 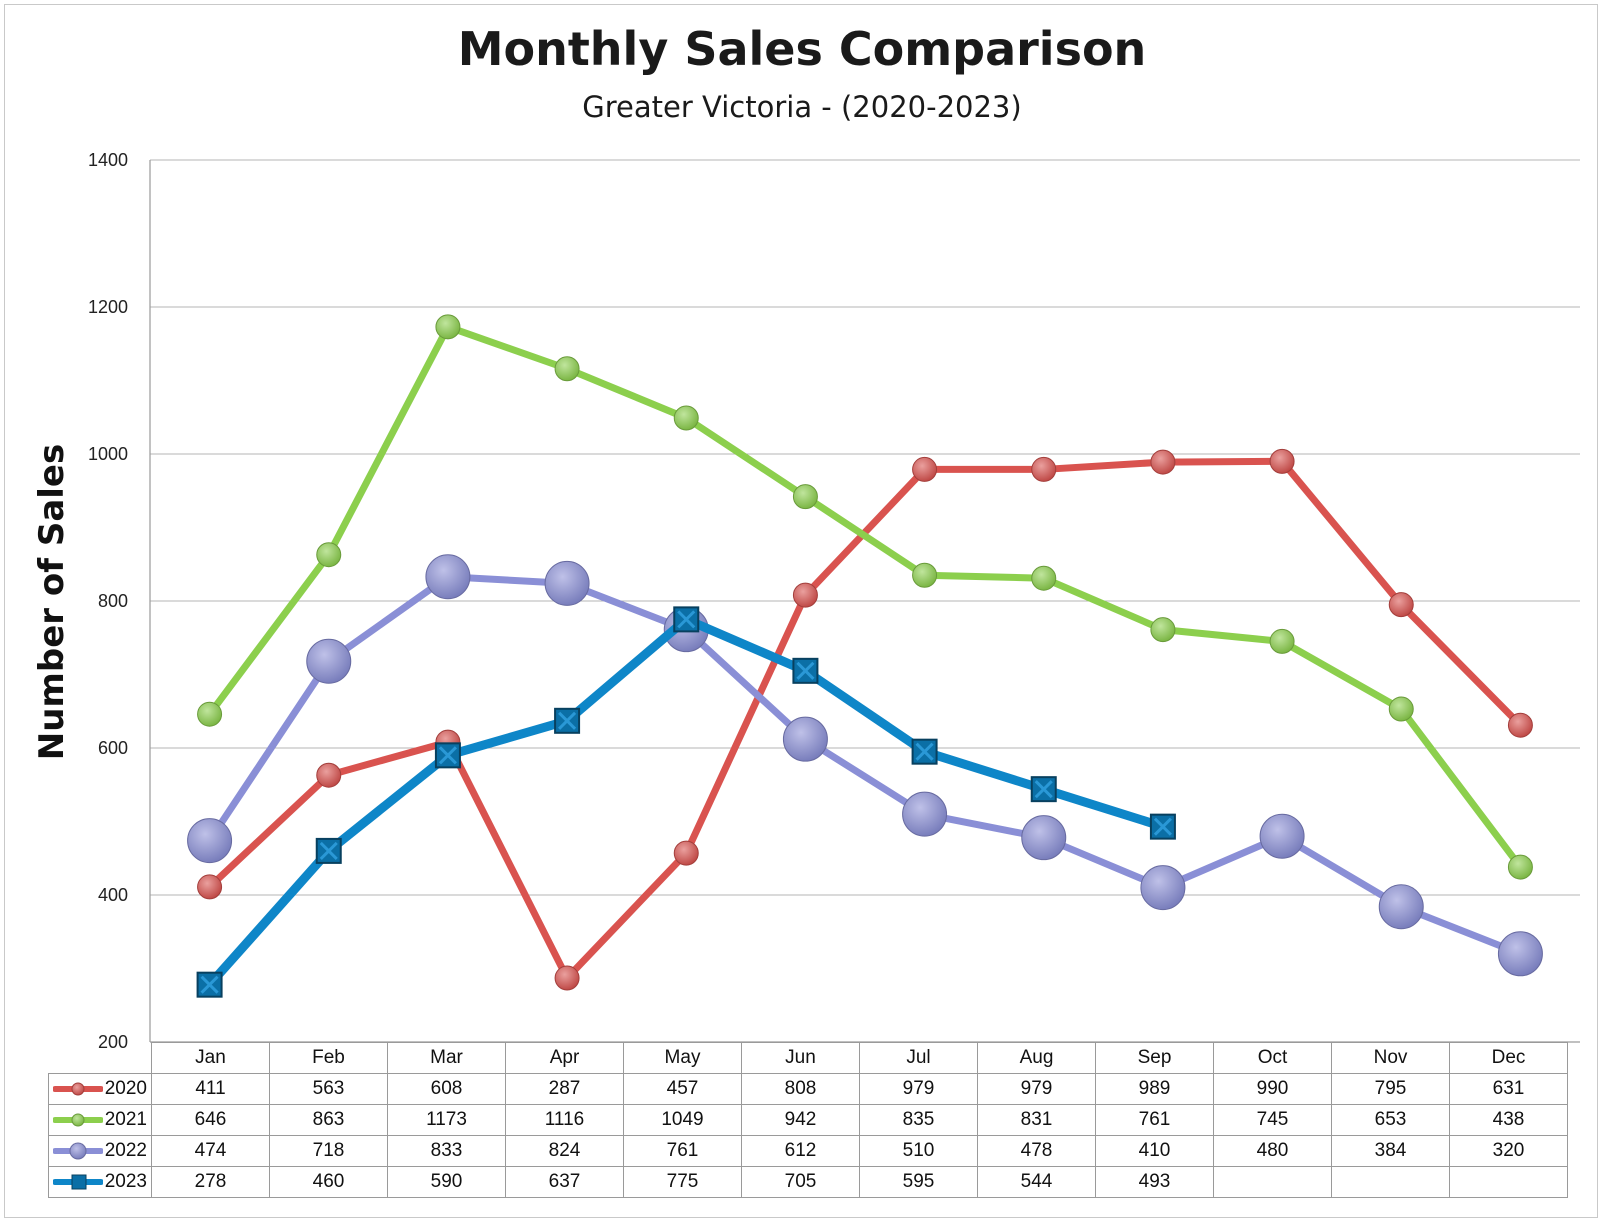 What do you see at coordinates (918, 1151) in the screenshot?
I see `data-label: 510` at bounding box center [918, 1151].